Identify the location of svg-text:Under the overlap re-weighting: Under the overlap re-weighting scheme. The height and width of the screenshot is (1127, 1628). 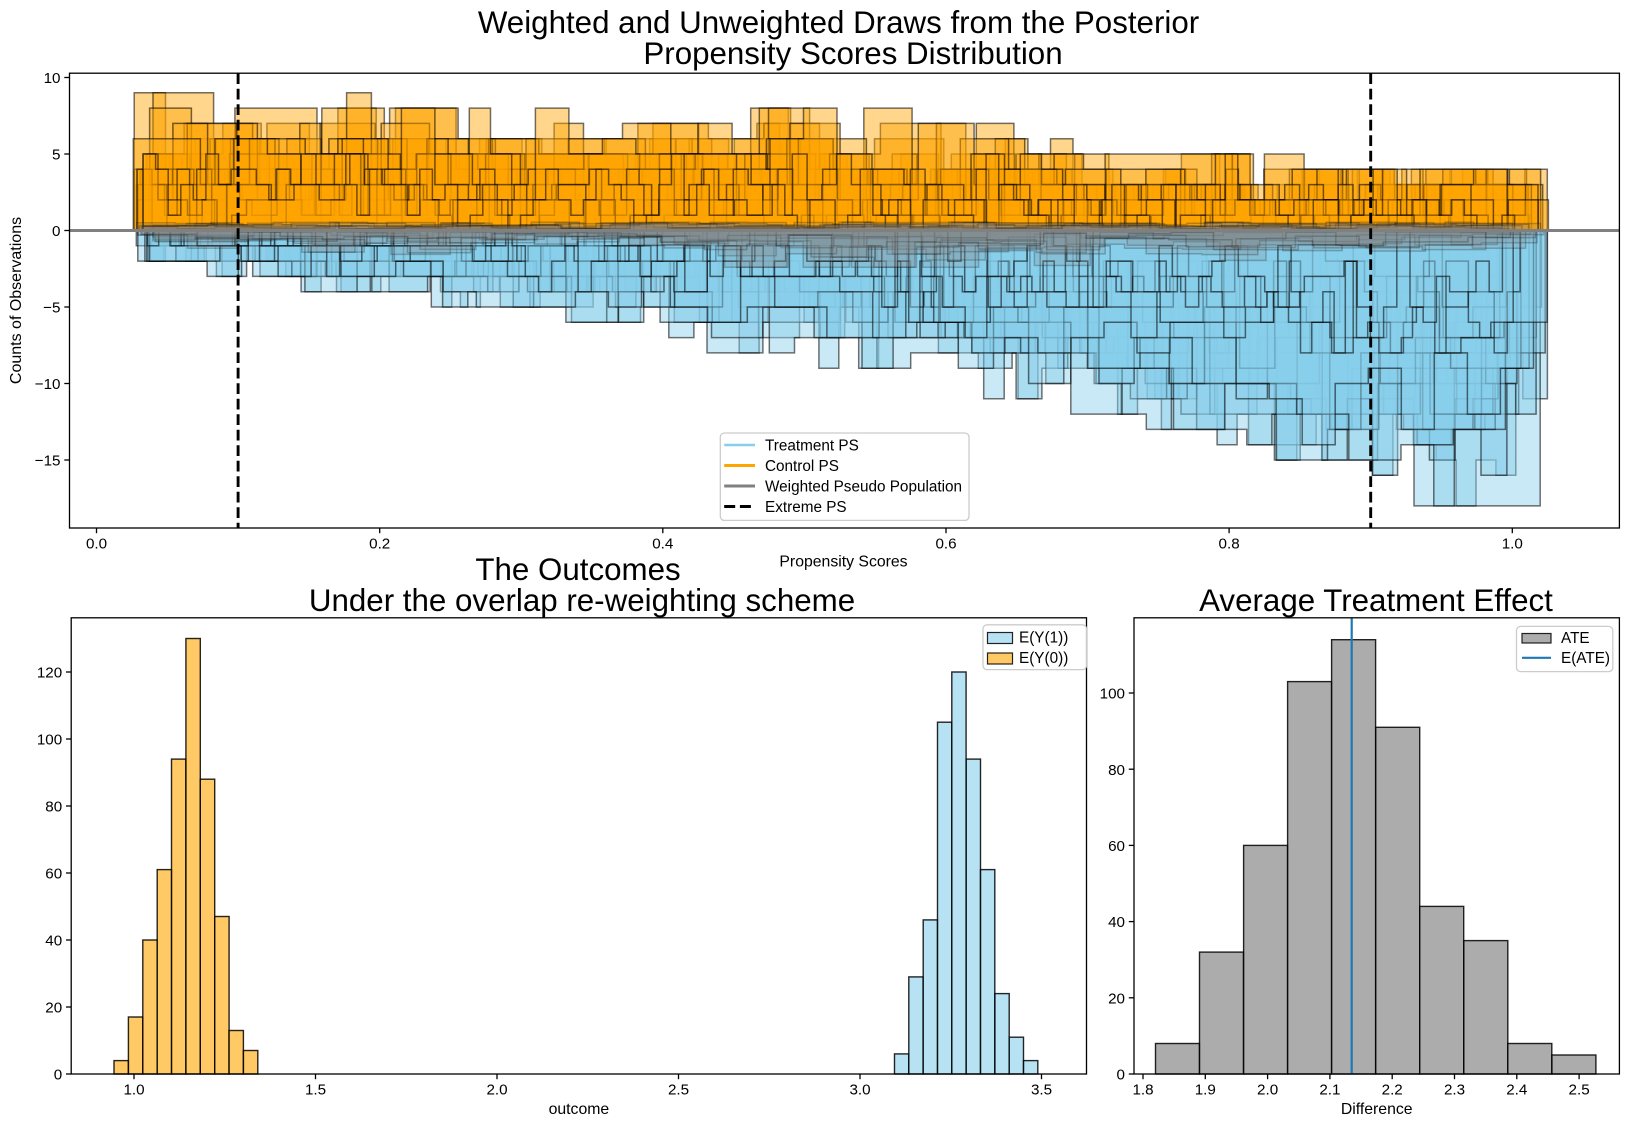
(582, 600).